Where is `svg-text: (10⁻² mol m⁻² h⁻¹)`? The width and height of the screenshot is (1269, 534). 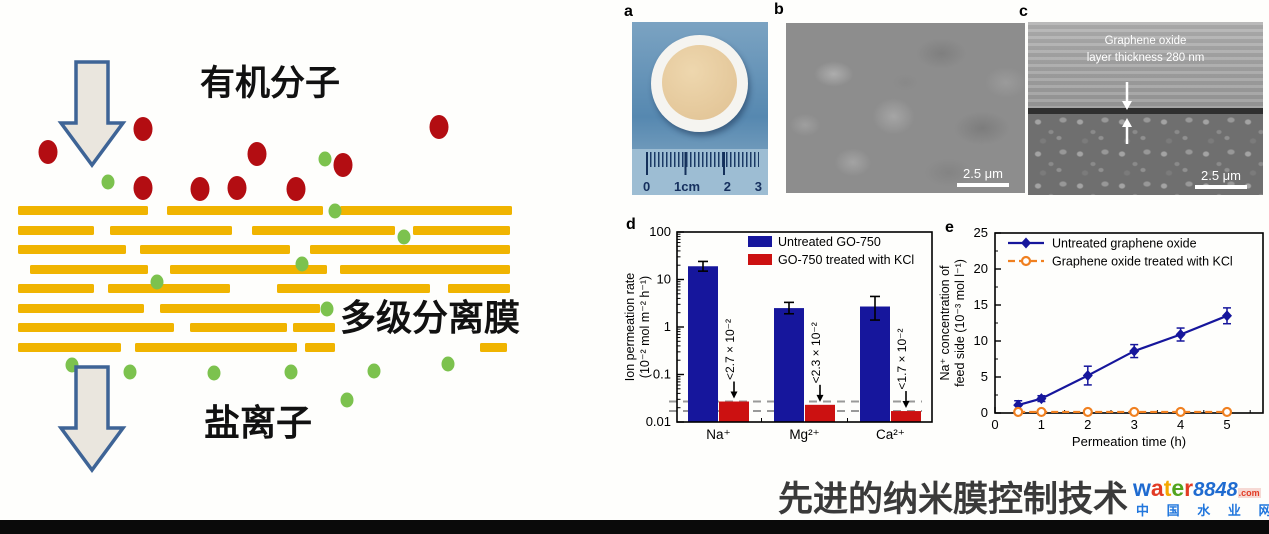
svg-text: (10⁻² mol m⁻² h⁻¹) is located at coordinates (645, 327).